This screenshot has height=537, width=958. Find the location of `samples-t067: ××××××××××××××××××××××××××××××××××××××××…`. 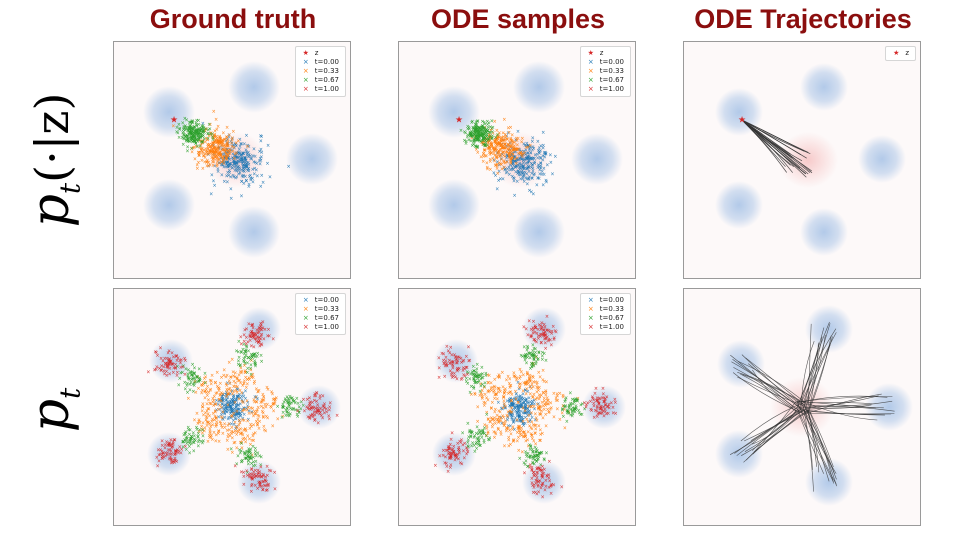

samples-t067: ××××××××××××××××××××××××××××××××××××××××… is located at coordinates (192, 441).